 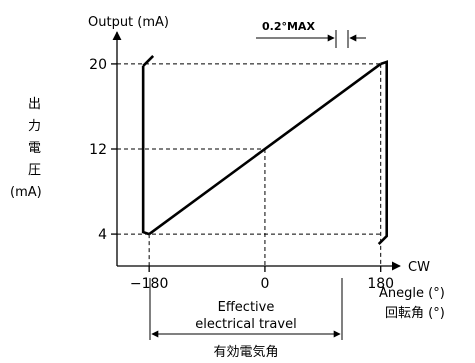 What do you see at coordinates (380, 284) in the screenshot?
I see `x-tick-label-2: 180` at bounding box center [380, 284].